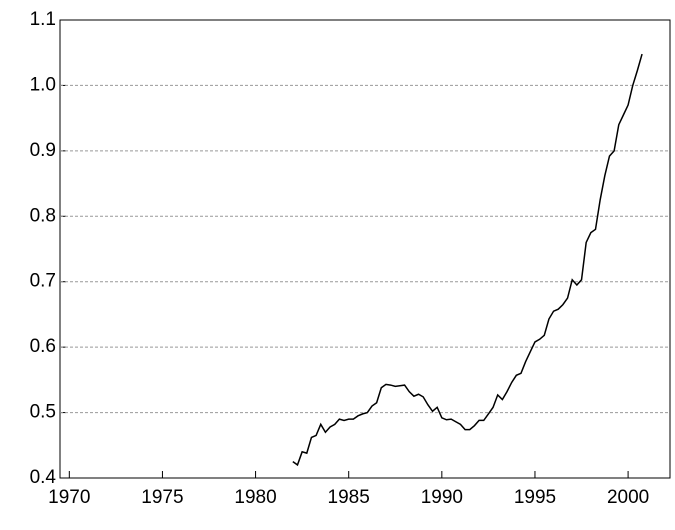 This screenshot has width=675, height=530. I want to click on x-tick-label: 1970, so click(69, 497).